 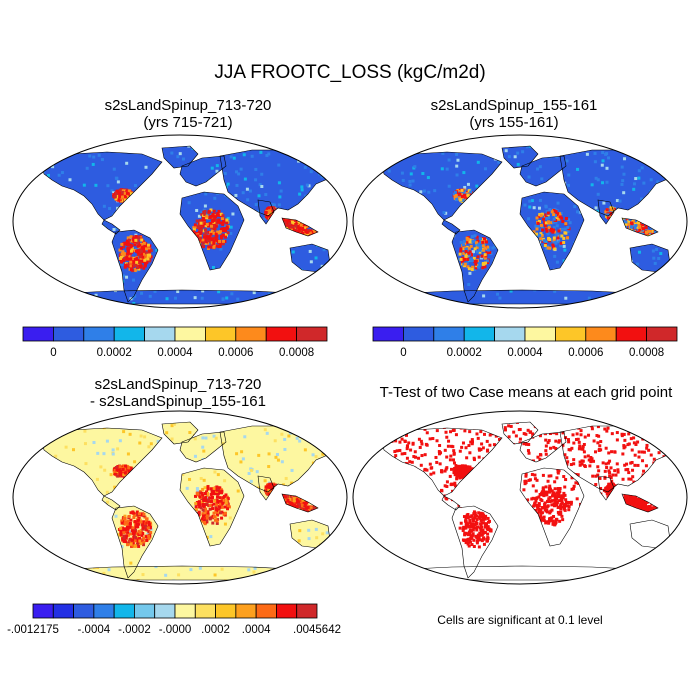 I want to click on colorbar-tick-label: .0045642, so click(x=317, y=630).